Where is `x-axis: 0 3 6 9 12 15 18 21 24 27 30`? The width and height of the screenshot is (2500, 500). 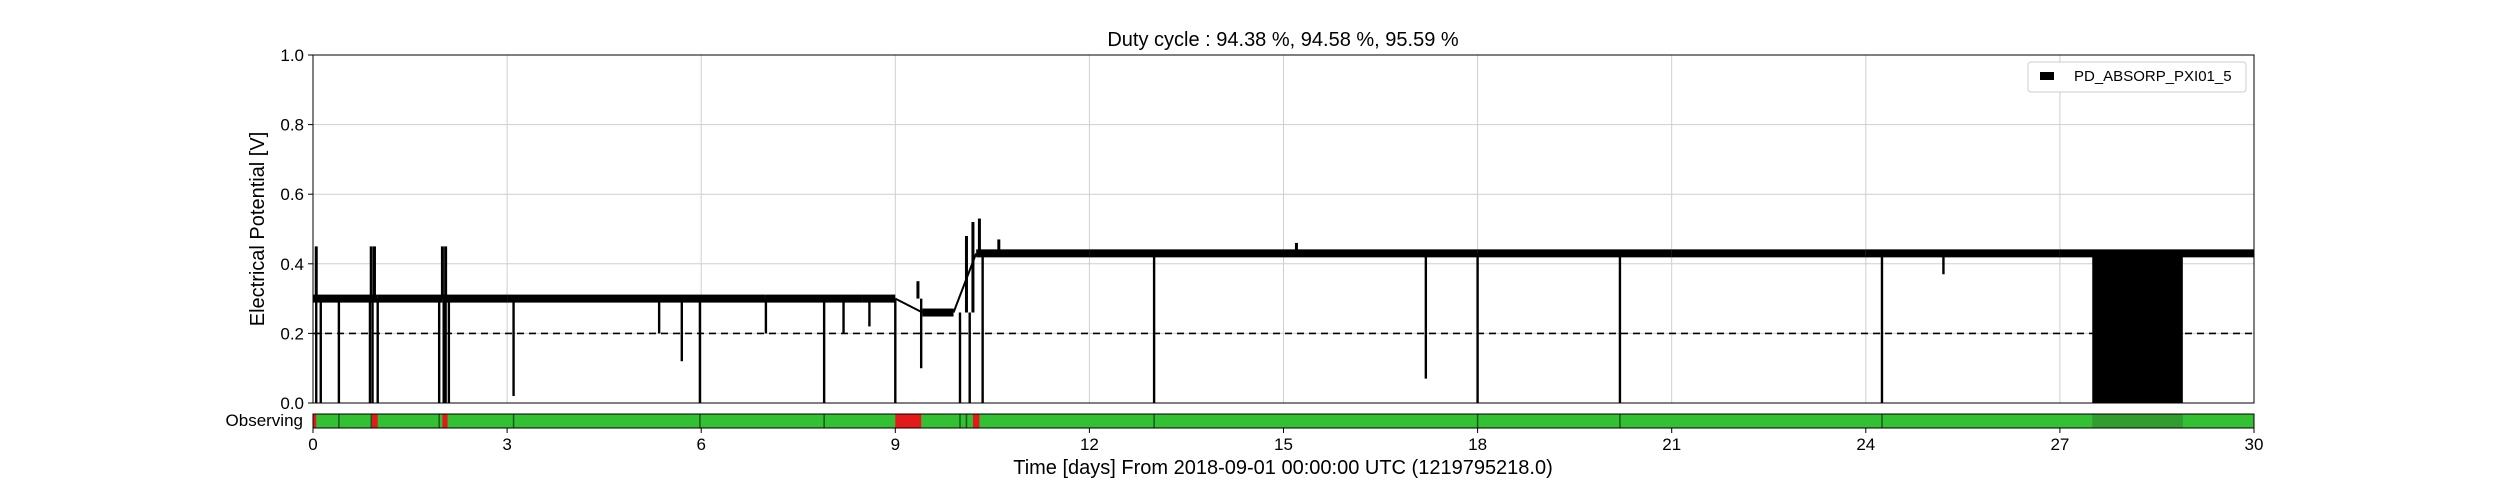
x-axis: 0 3 6 9 12 15 18 21 24 27 30 is located at coordinates (1285, 441).